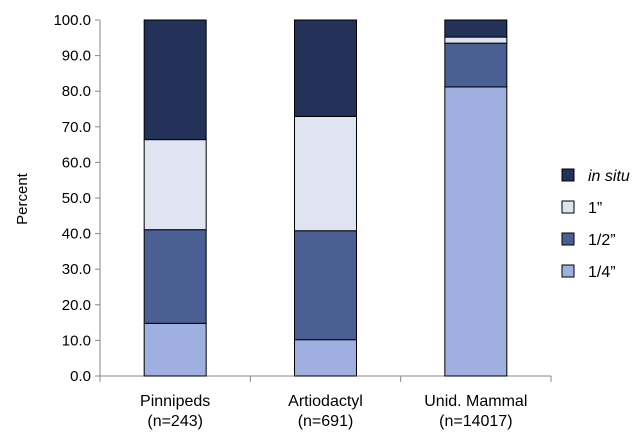 The height and width of the screenshot is (435, 641). I want to click on y-tick-label: 60.0, so click(76, 162).